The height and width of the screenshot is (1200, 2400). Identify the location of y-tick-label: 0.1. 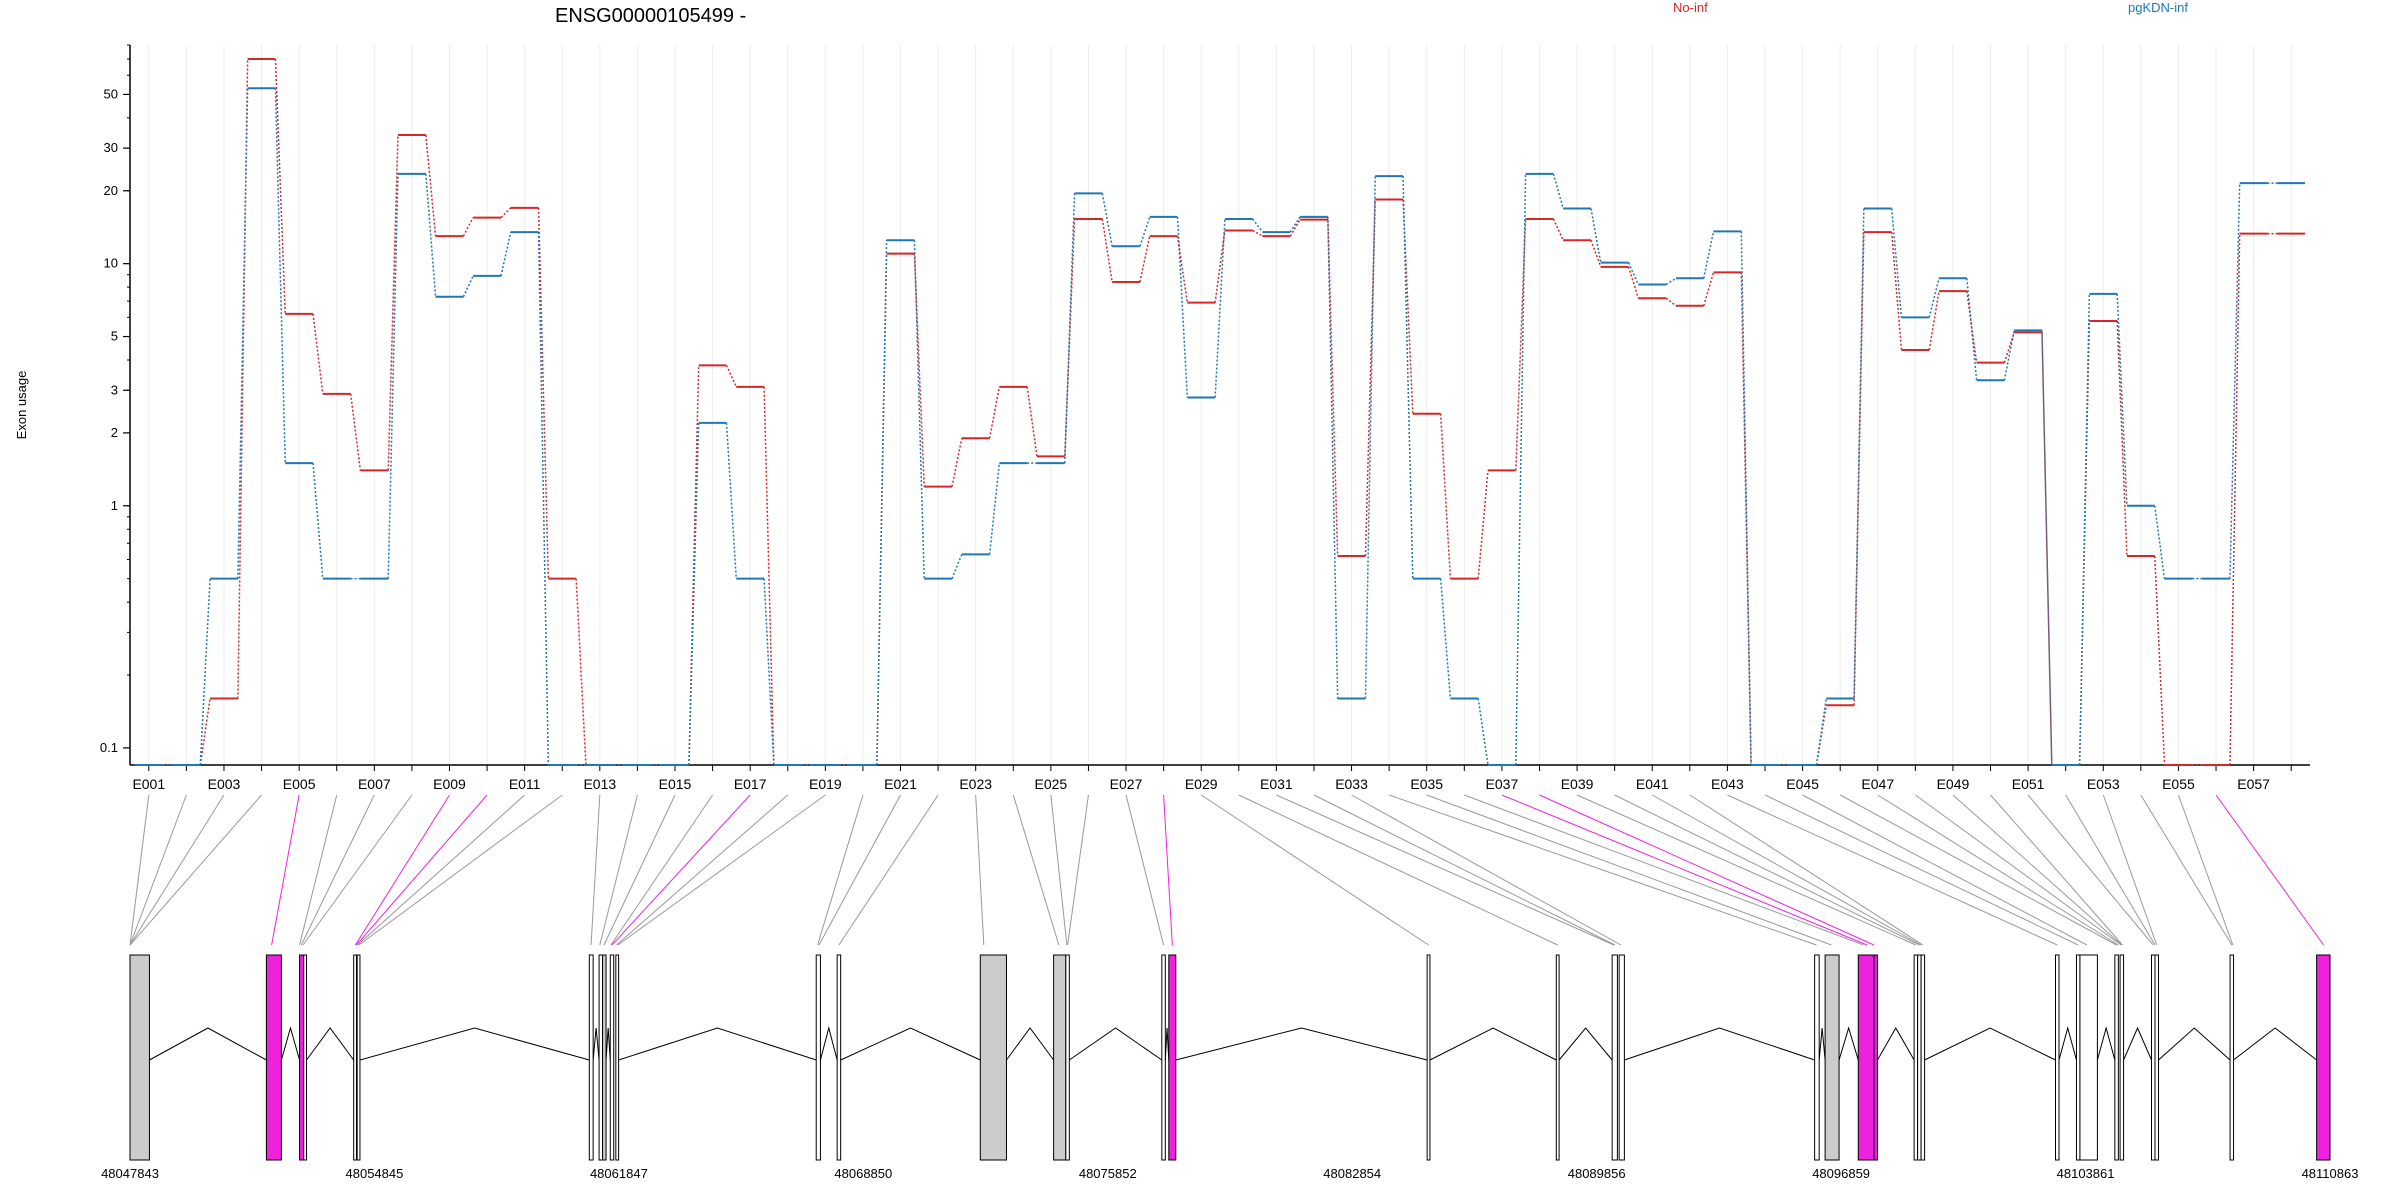
(109, 747).